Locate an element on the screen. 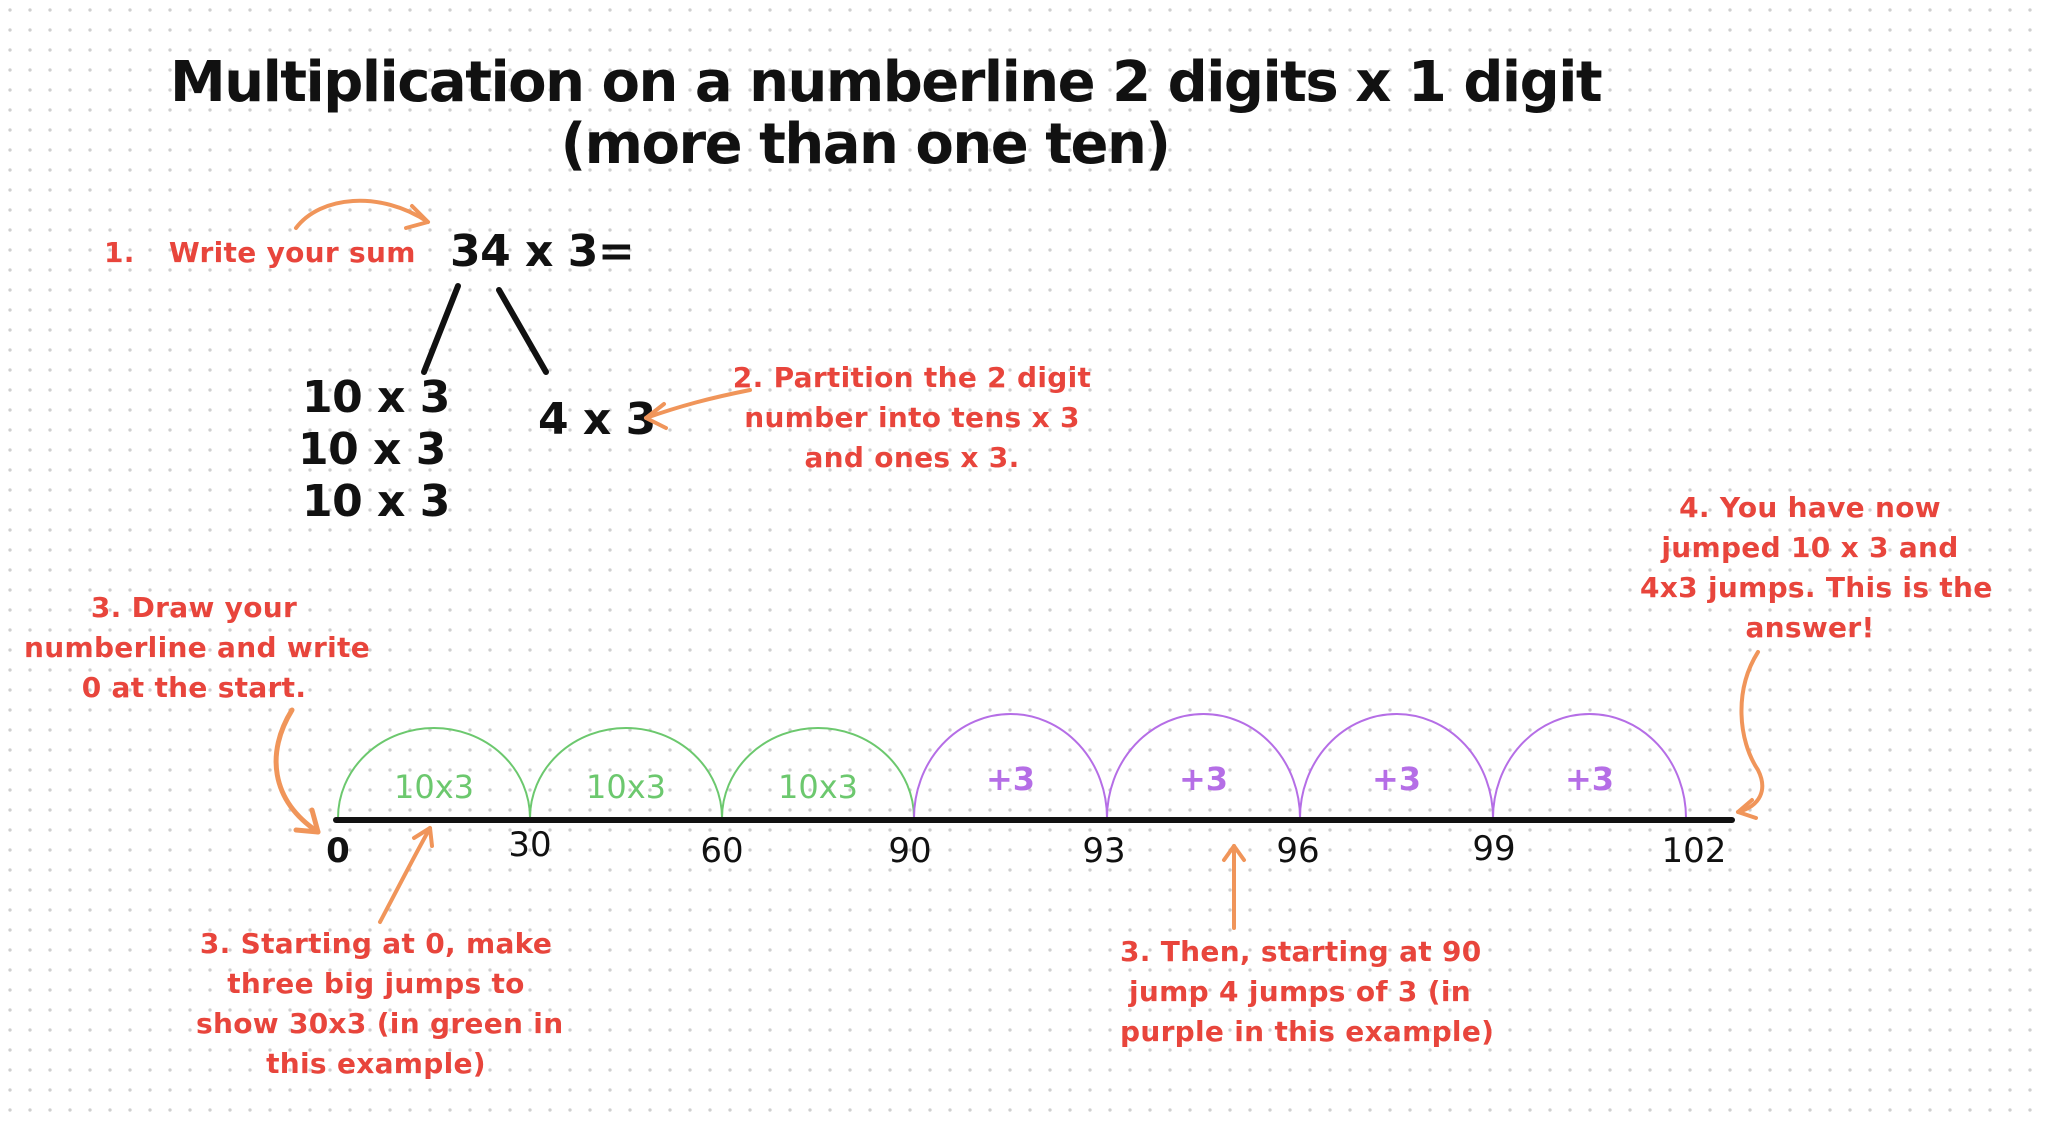  equation: 34 x 3= is located at coordinates (542, 251).